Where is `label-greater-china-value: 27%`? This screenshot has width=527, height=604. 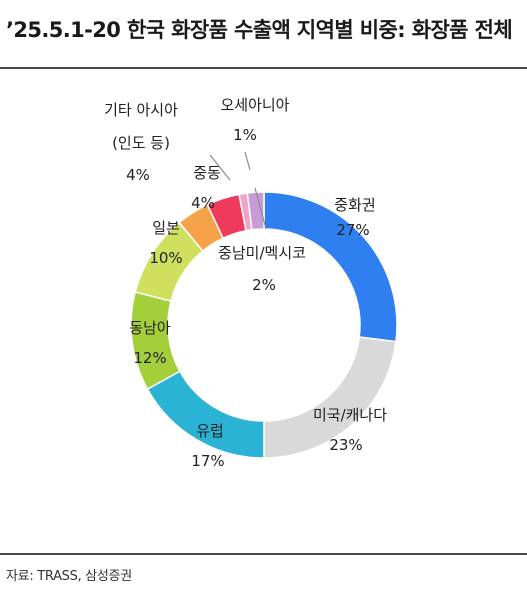
label-greater-china-value: 27% is located at coordinates (352, 230).